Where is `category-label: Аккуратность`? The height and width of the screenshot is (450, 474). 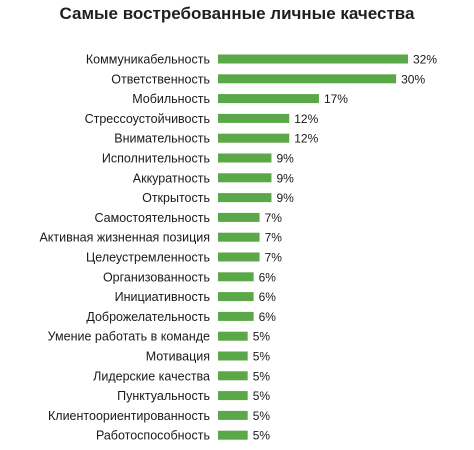 category-label: Аккуратность is located at coordinates (171, 178).